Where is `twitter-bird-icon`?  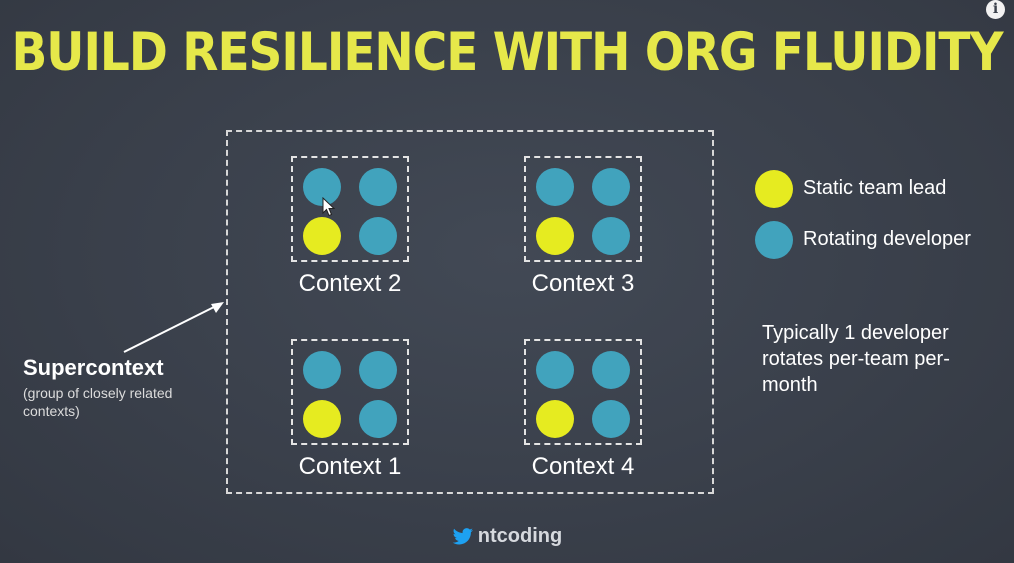 twitter-bird-icon is located at coordinates (462, 536).